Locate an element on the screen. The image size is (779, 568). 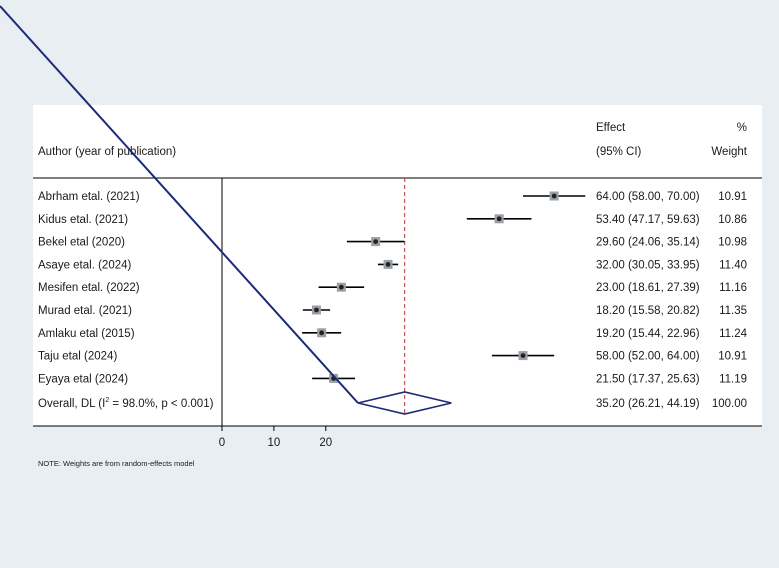
study-weight: 11.35 is located at coordinates (733, 311).